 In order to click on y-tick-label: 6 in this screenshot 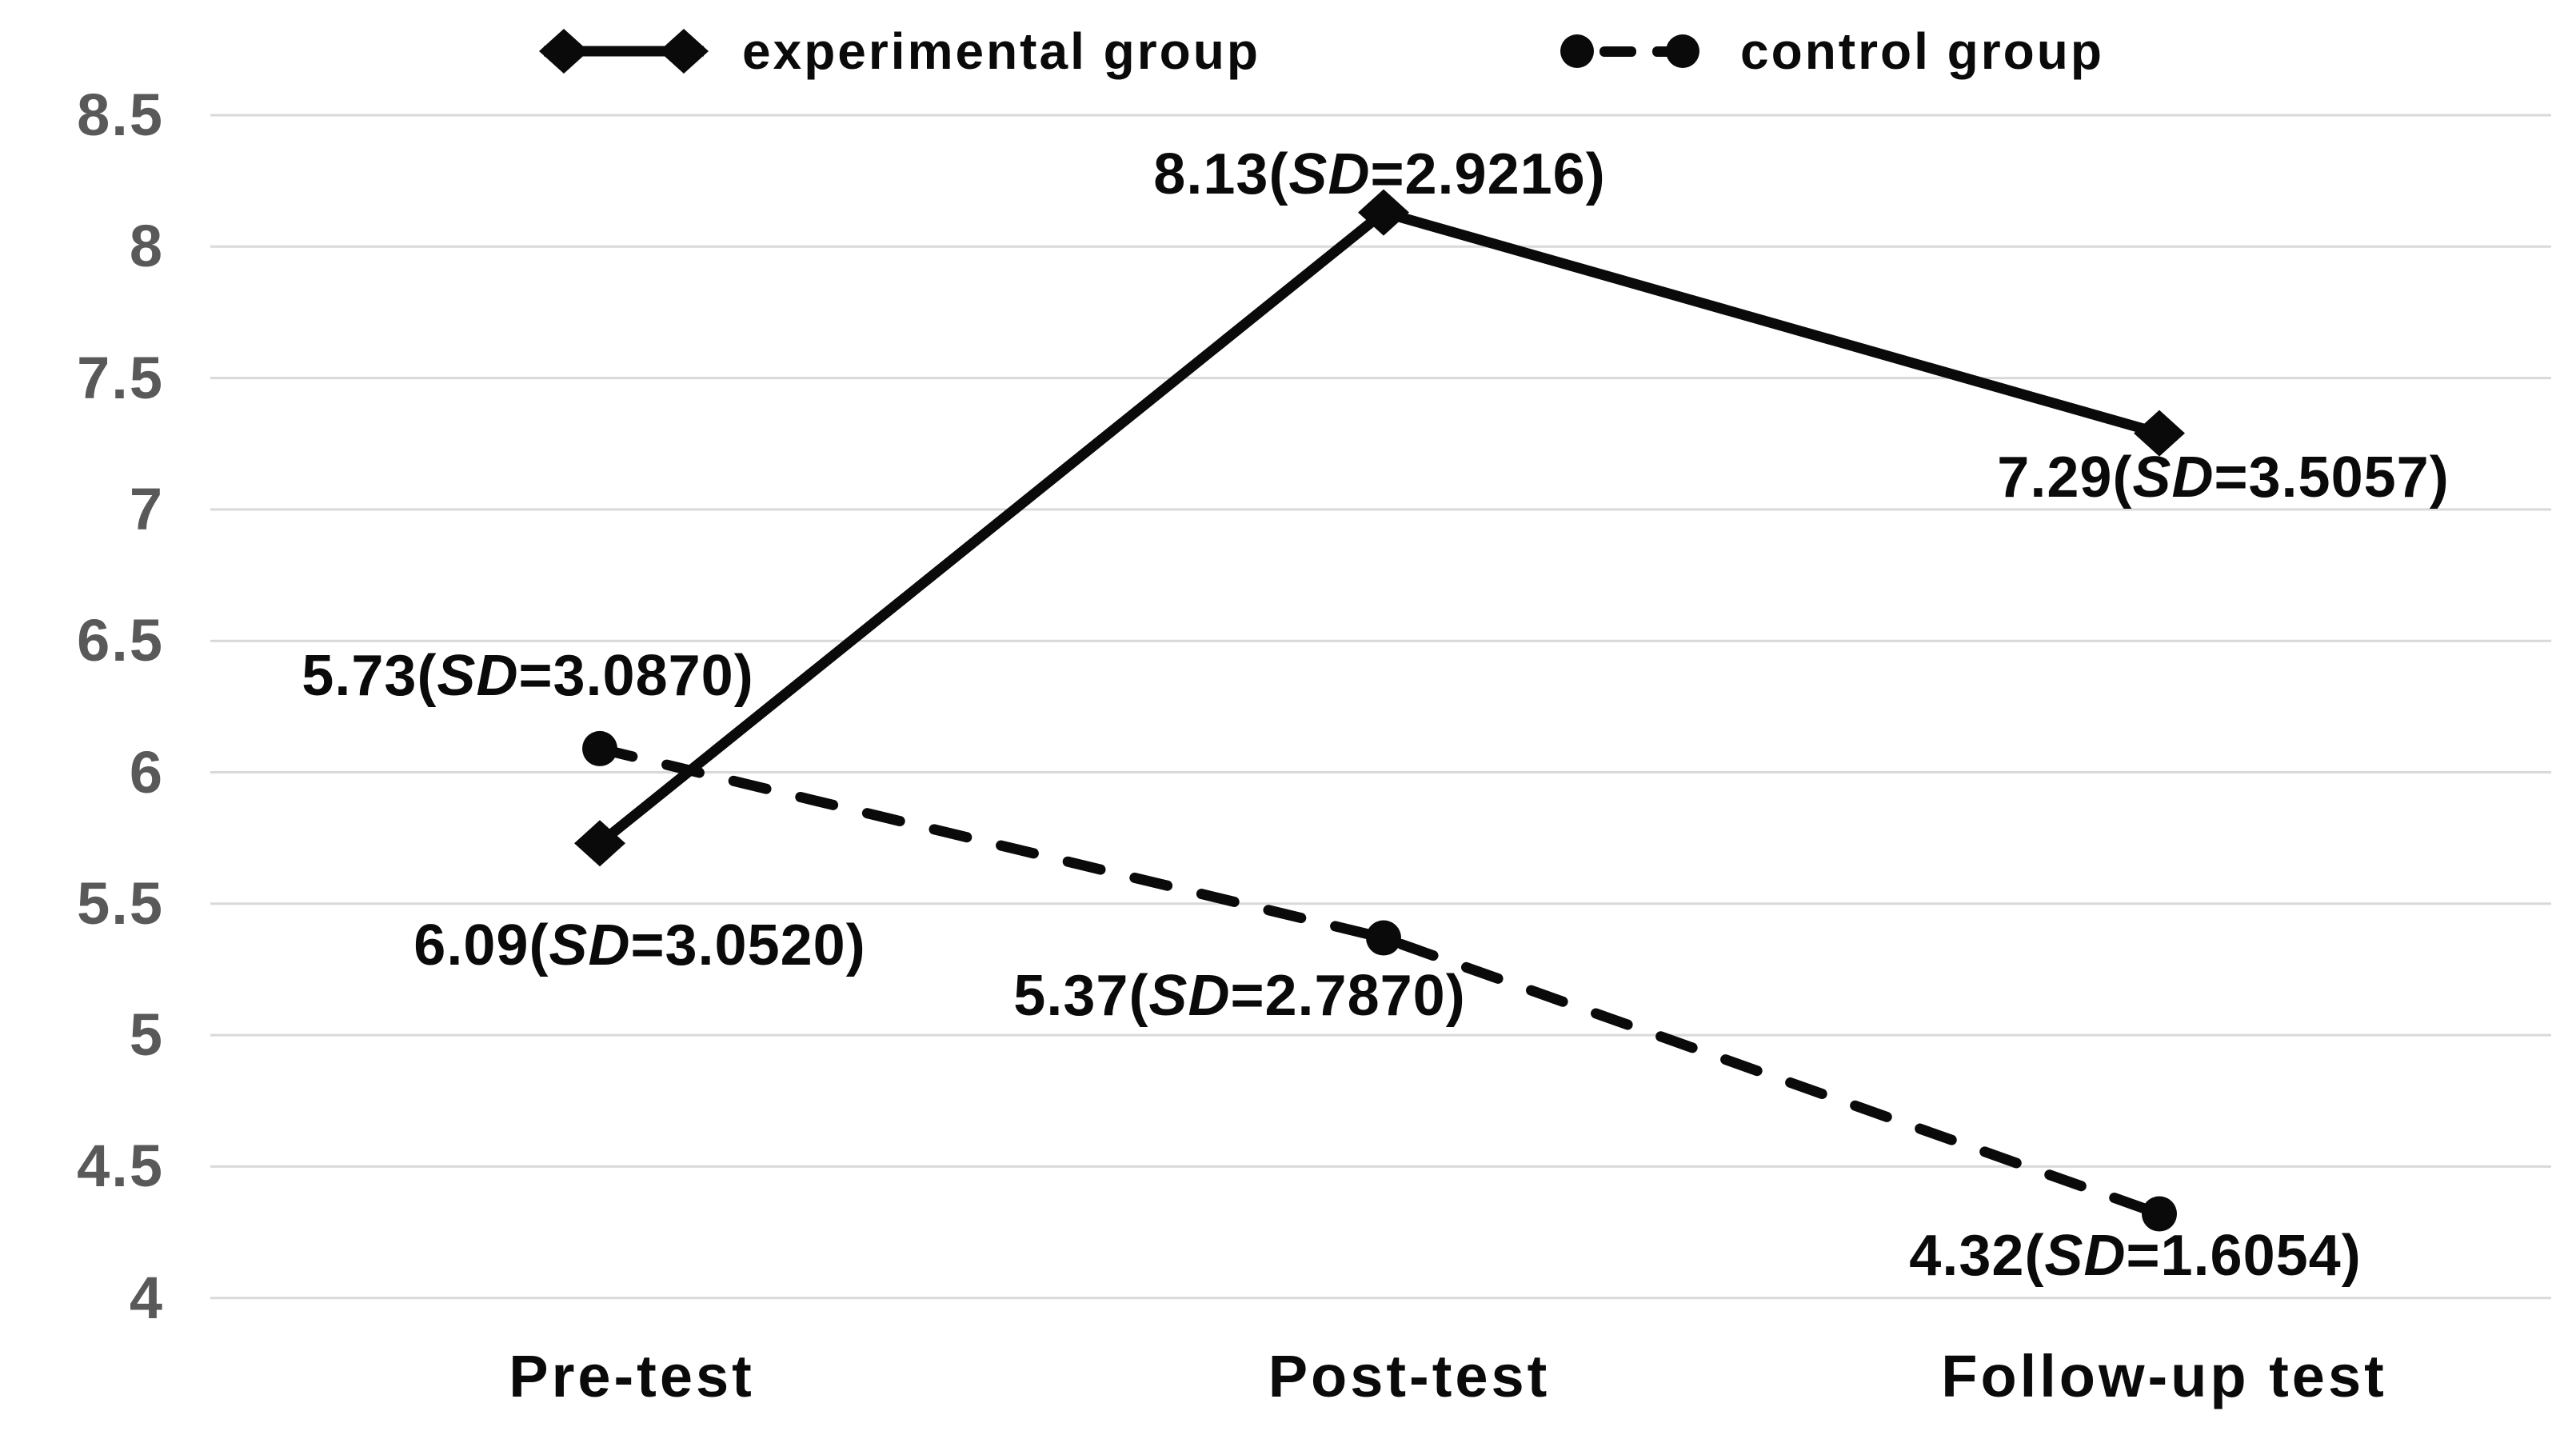, I will do `click(146, 772)`.